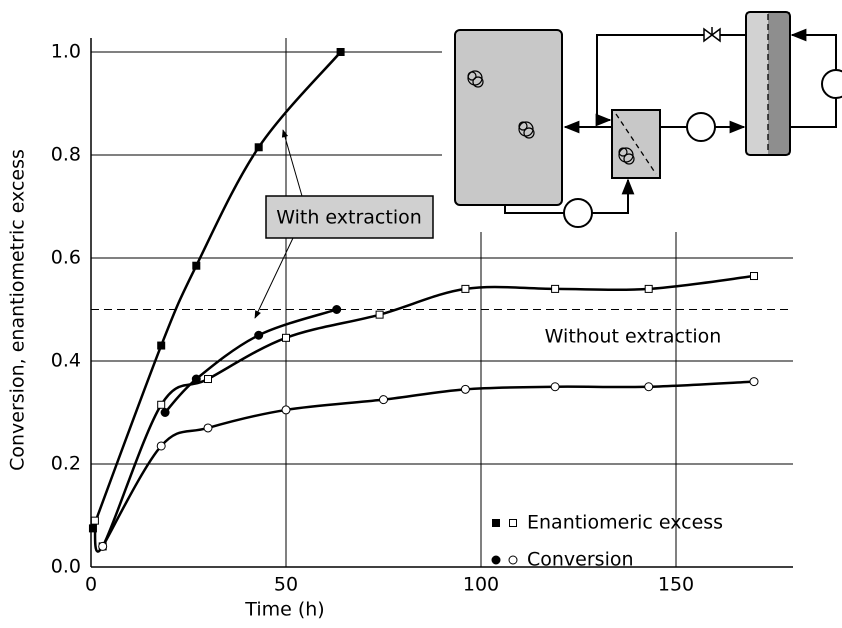 Image resolution: width=842 pixels, height=628 pixels. What do you see at coordinates (91, 585) in the screenshot?
I see `x-tick-label: 0` at bounding box center [91, 585].